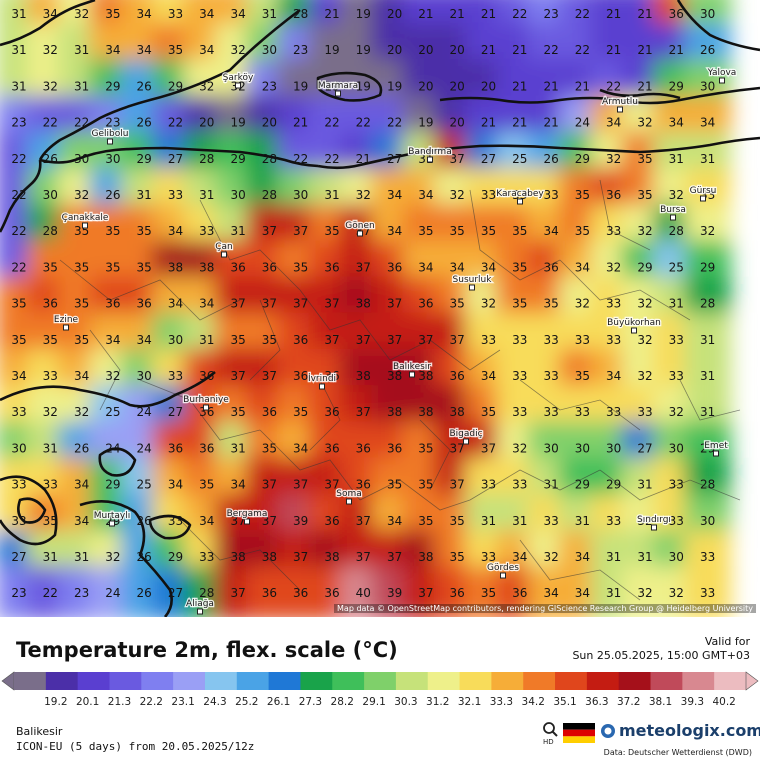 The height and width of the screenshot is (760, 760). Describe the element at coordinates (380, 681) in the screenshot. I see `scale-segments` at that location.